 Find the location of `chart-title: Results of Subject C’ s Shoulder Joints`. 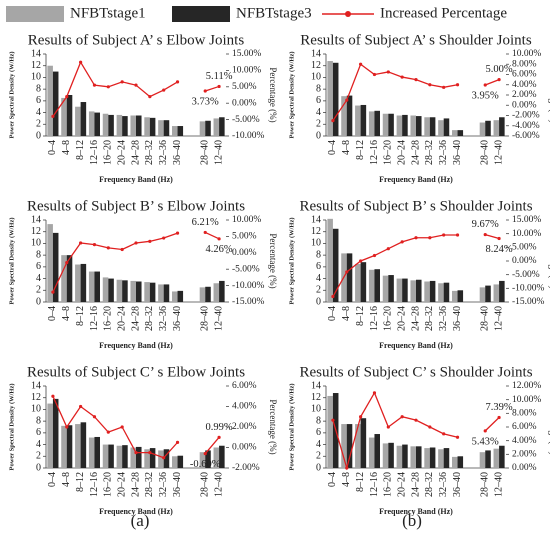

chart-title: Results of Subject C’ s Shoulder Joints is located at coordinates (415, 372).